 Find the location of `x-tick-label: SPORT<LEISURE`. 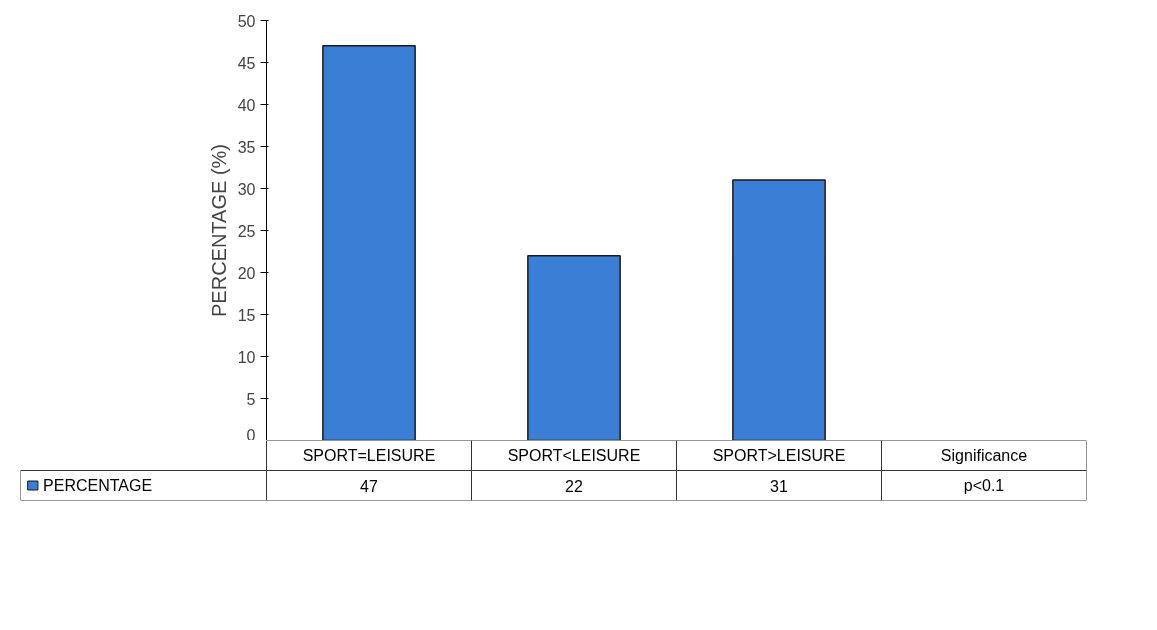

x-tick-label: SPORT<LEISURE is located at coordinates (574, 455).